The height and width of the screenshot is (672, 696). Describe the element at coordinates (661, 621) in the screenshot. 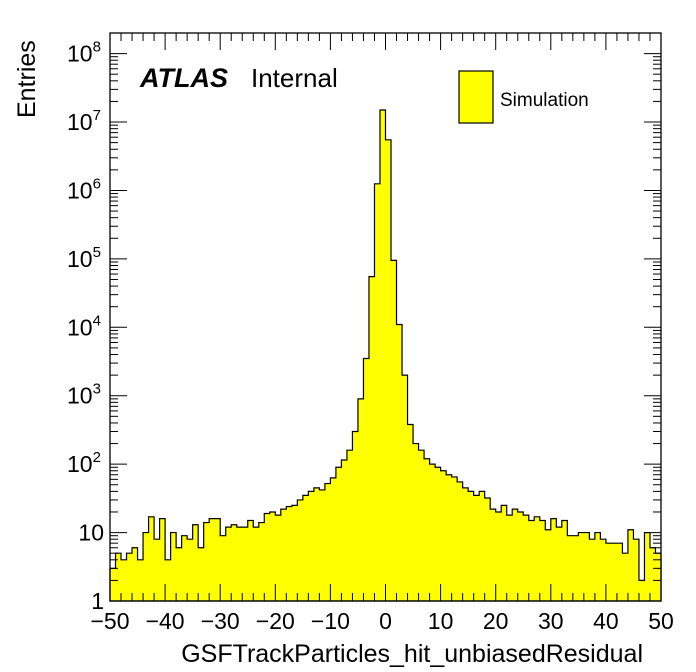

I see `x-tick-label: 50` at that location.